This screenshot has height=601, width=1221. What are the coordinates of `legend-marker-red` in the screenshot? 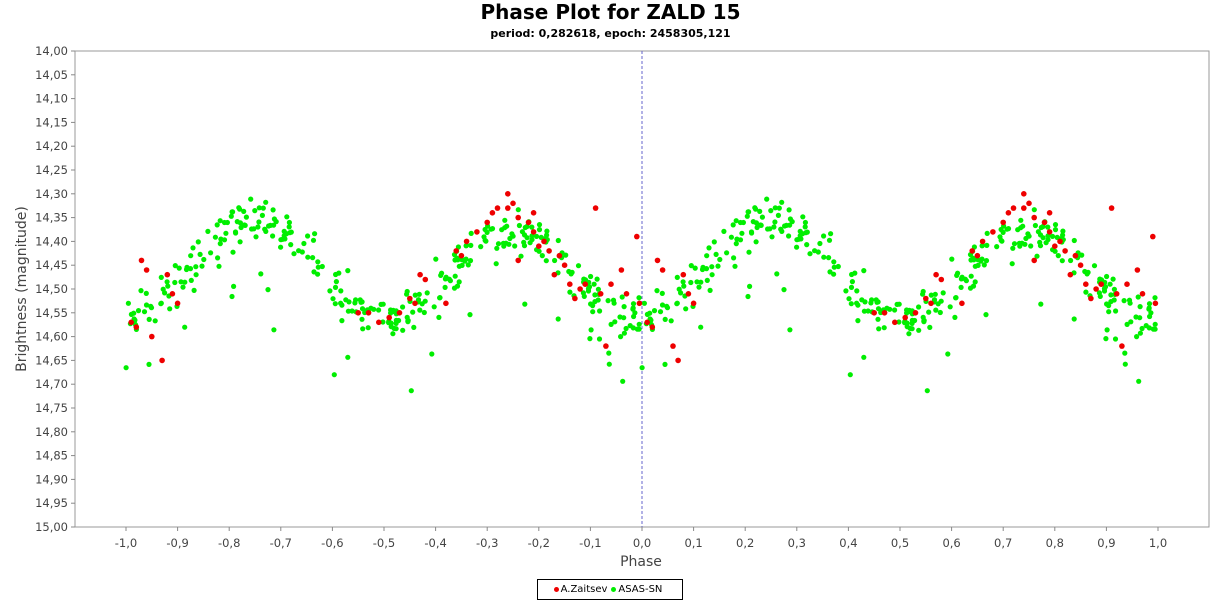 It's located at (556, 589).